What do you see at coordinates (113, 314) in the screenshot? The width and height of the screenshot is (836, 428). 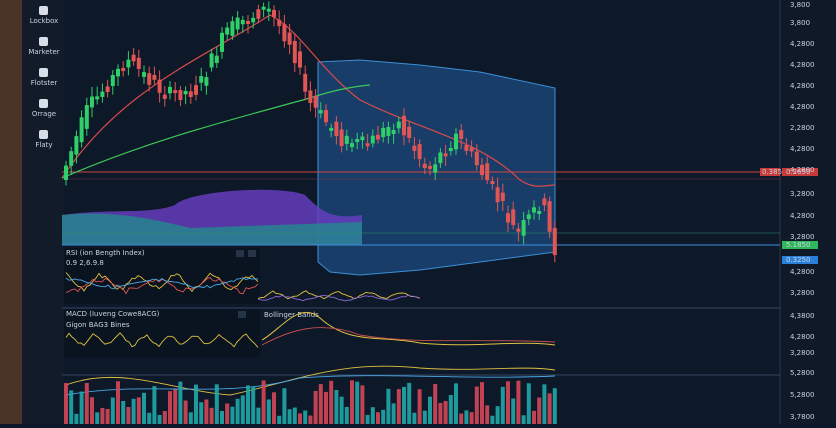 I see `macd-title: MACD (Iuveng Cowe8ACG)` at bounding box center [113, 314].